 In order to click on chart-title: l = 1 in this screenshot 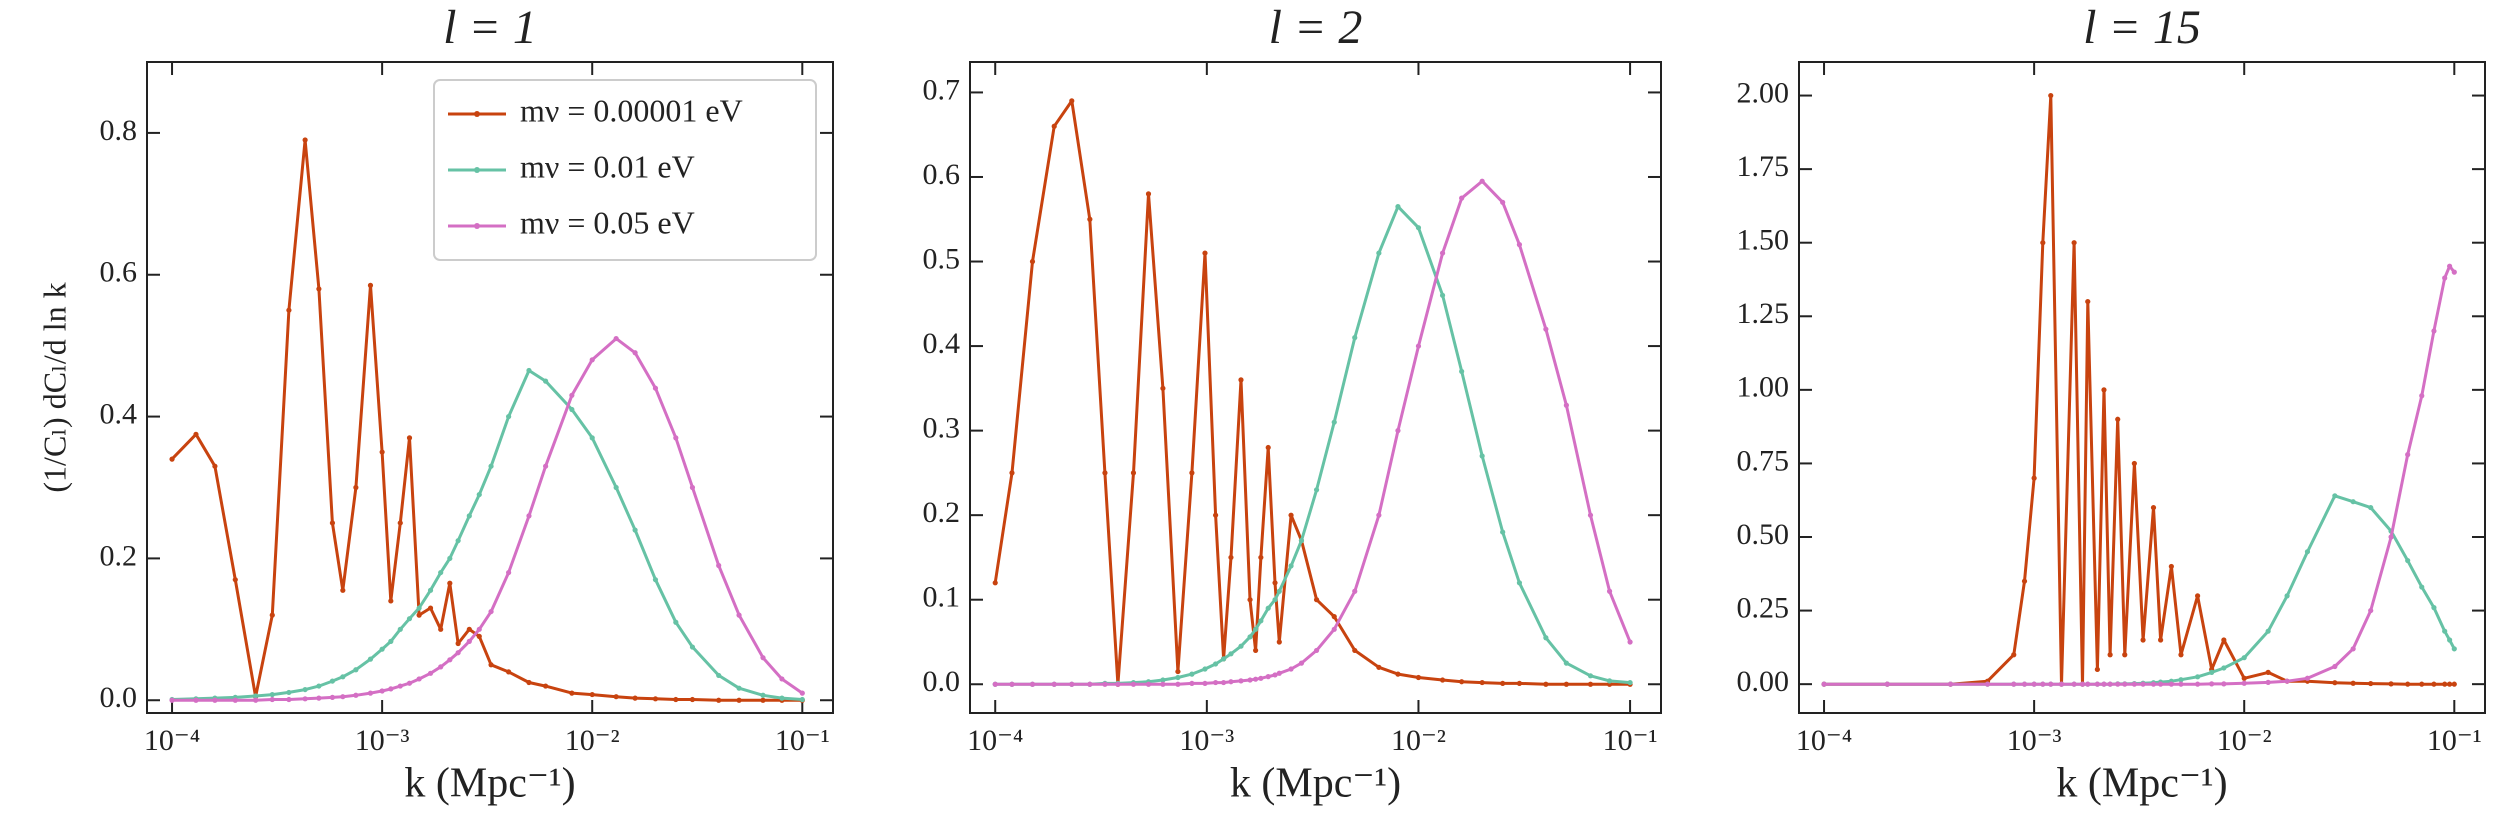, I will do `click(490, 27)`.